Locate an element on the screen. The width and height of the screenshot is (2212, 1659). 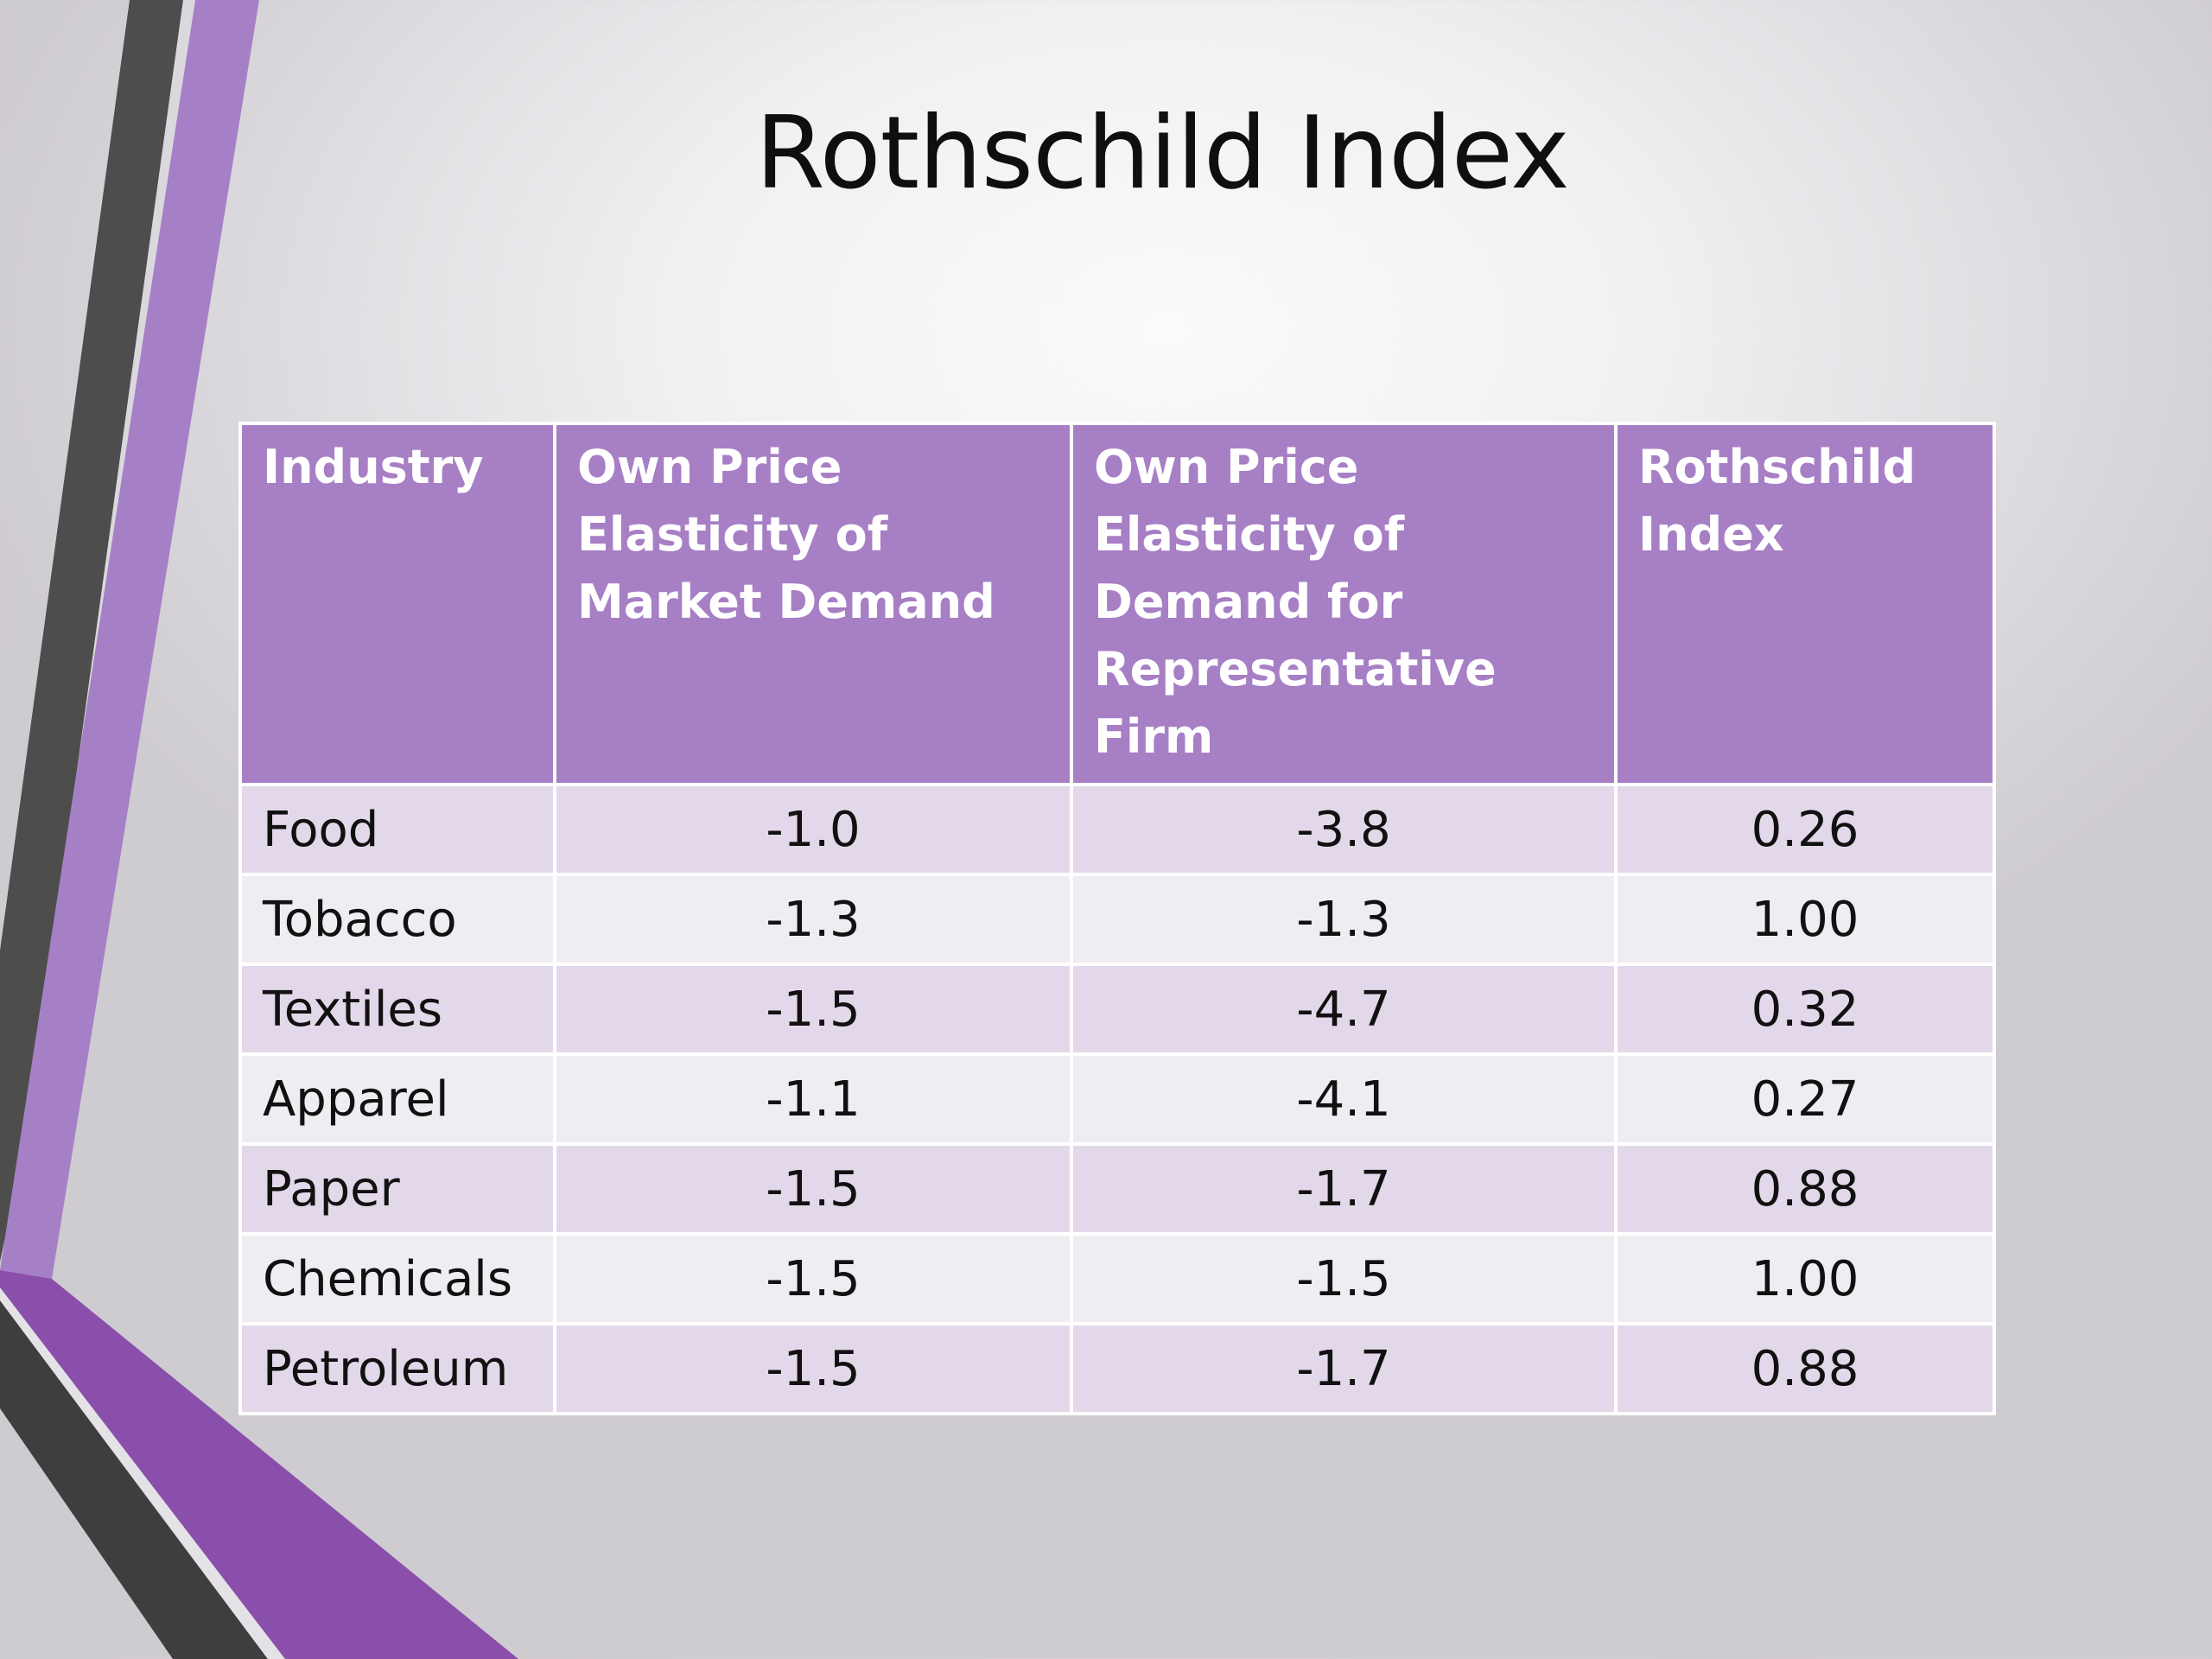
cell-industry: Petroleum is located at coordinates (397, 1368).